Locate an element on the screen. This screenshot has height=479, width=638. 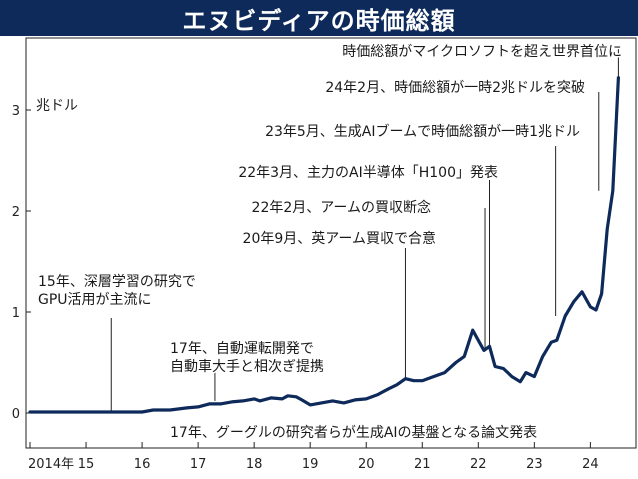
x-tick-label: 21 is located at coordinates (422, 464).